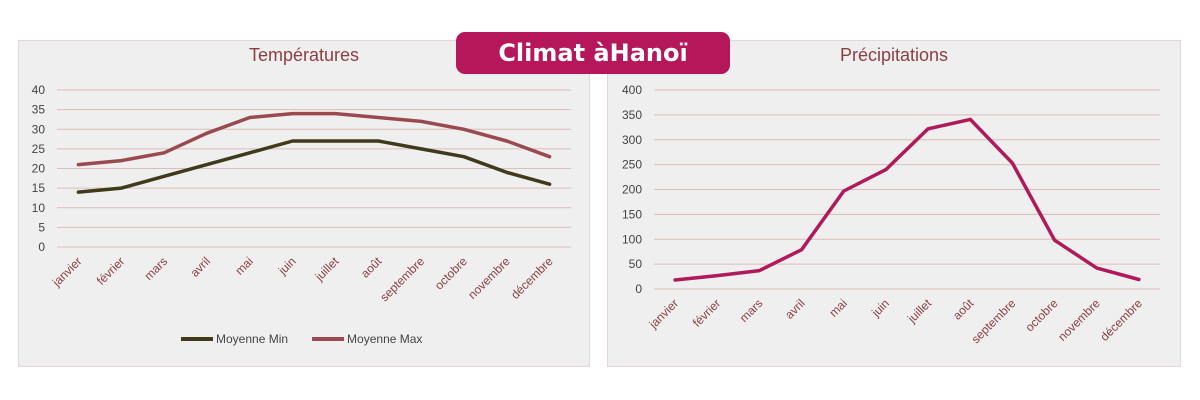 This screenshot has height=400, width=1200. What do you see at coordinates (532, 278) in the screenshot?
I see `temp-x-tick-label: décembre` at bounding box center [532, 278].